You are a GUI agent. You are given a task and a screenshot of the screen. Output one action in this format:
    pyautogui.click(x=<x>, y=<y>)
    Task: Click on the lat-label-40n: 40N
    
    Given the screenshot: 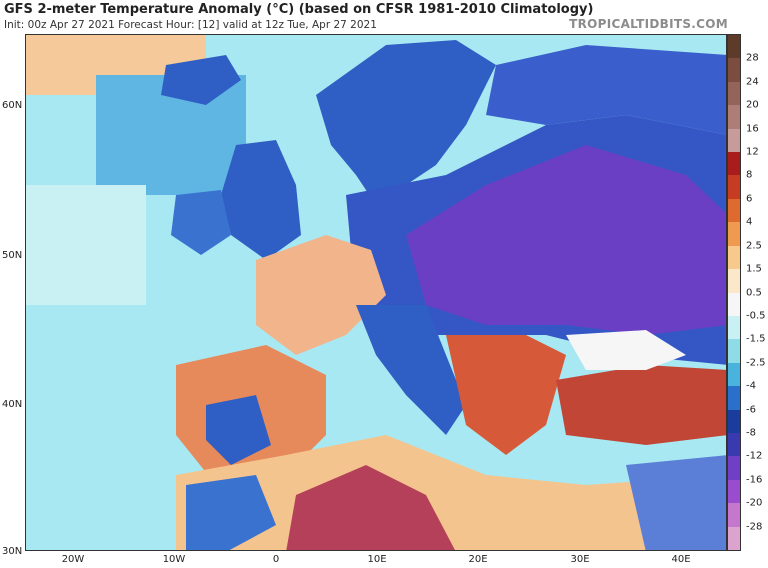 What is the action you would take?
    pyautogui.click(x=12, y=404)
    